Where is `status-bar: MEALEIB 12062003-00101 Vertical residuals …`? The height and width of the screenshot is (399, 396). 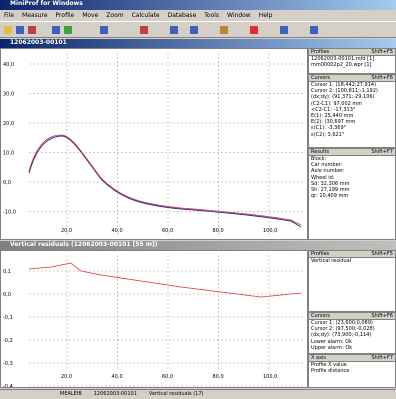
status-bar: MEALEIB 12062003-00101 Vertical residuals … is located at coordinates (198, 393).